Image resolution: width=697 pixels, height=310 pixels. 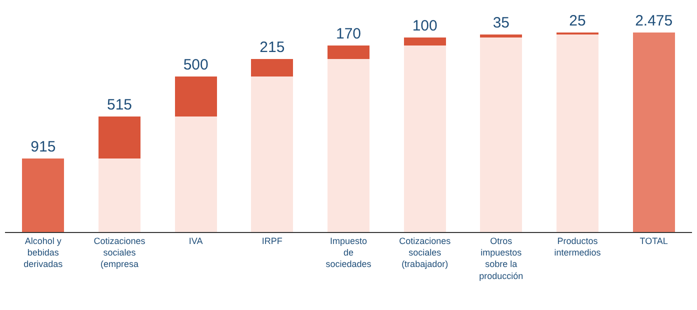 What do you see at coordinates (425, 25) in the screenshot?
I see `data-label: 100` at bounding box center [425, 25].